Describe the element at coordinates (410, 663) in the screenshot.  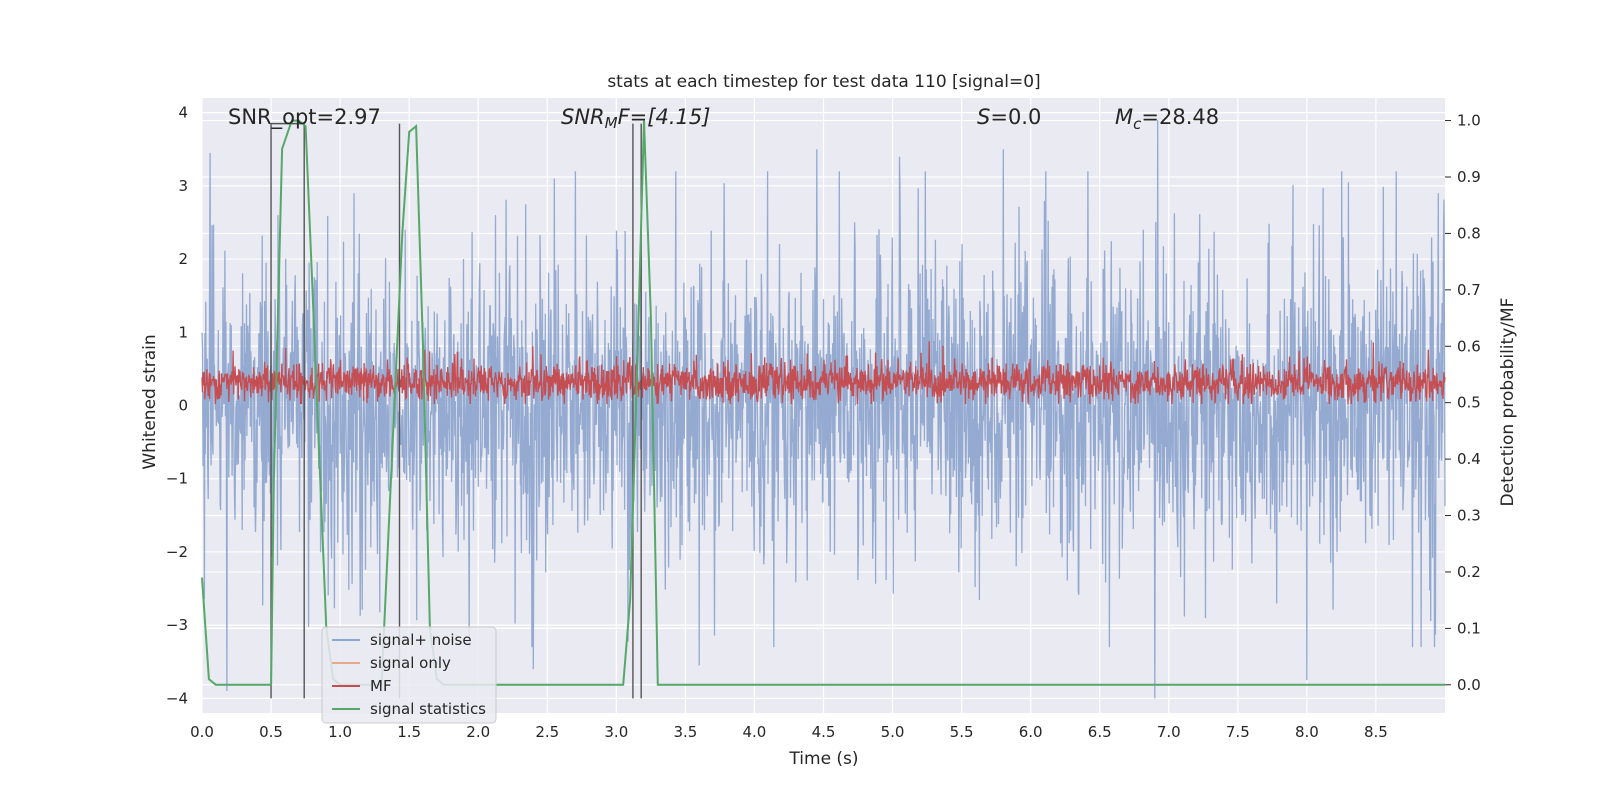
I see `legend-label-signal-only: signal only` at that location.